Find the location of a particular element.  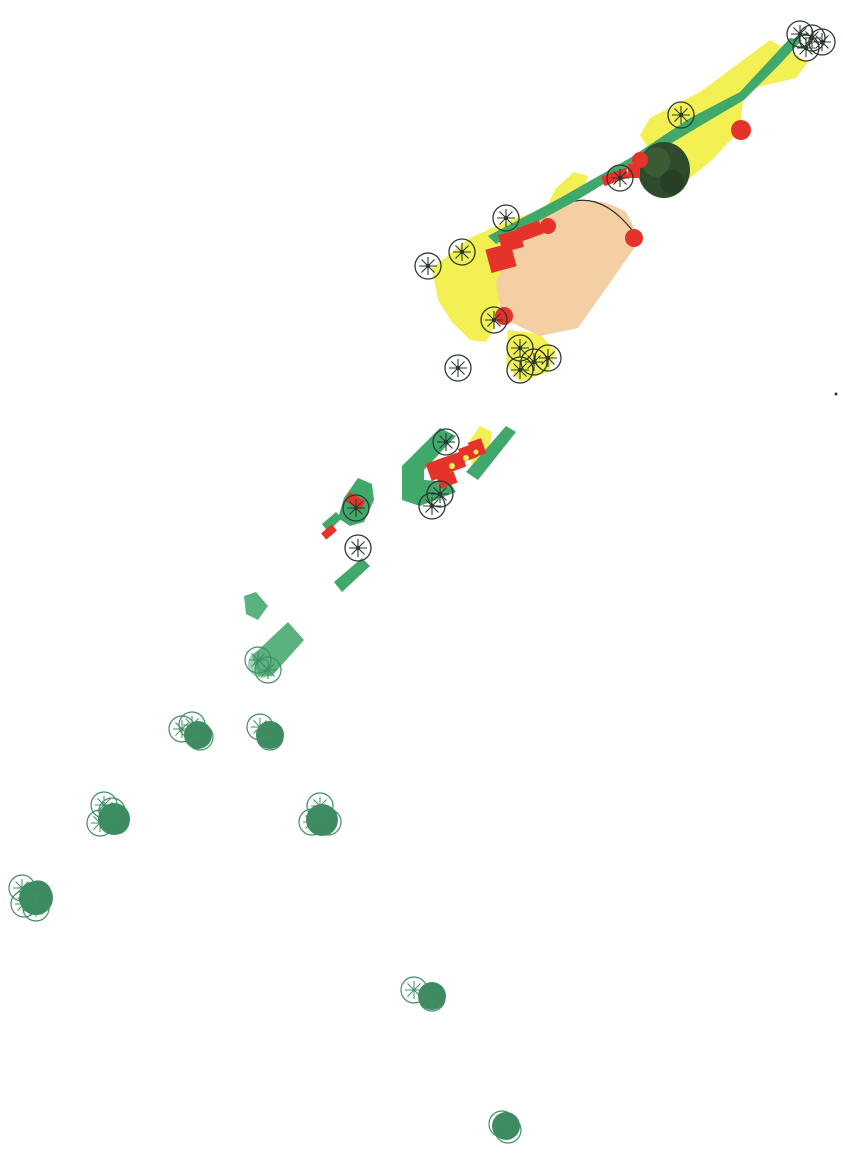

planting-strip-ridge is located at coordinates (645, 141).